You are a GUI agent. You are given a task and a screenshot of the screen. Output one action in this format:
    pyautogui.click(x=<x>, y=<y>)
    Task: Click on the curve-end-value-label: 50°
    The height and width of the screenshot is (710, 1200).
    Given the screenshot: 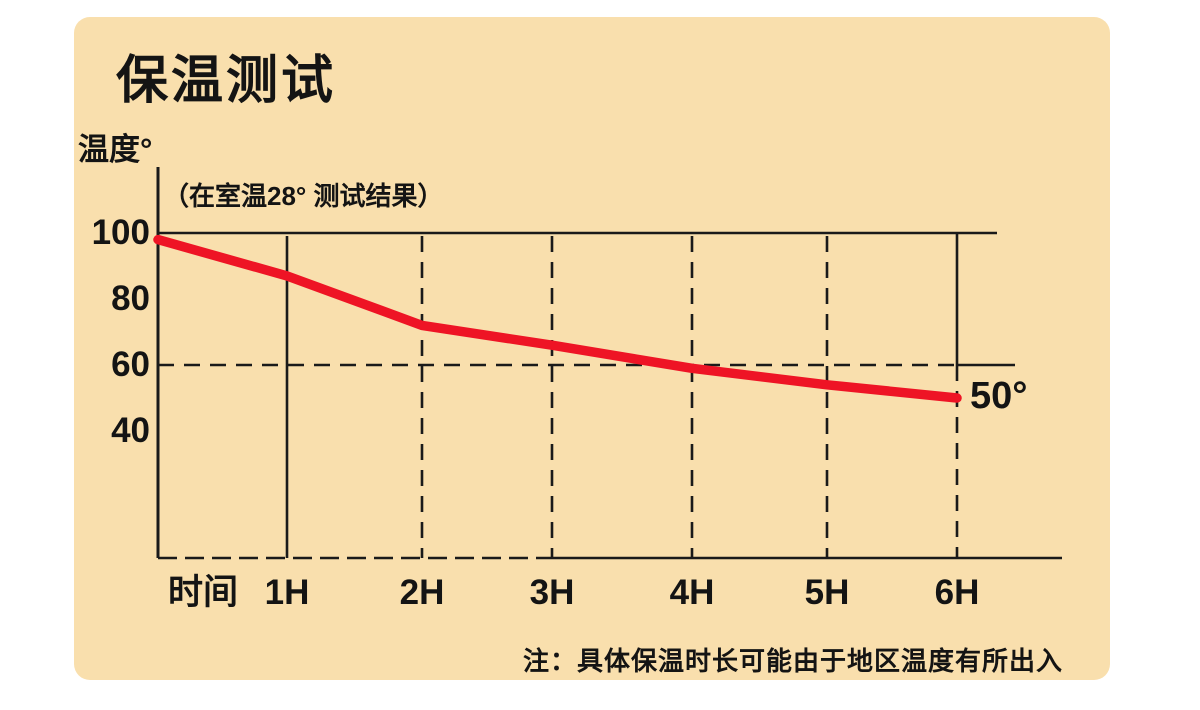 What is the action you would take?
    pyautogui.click(x=999, y=396)
    